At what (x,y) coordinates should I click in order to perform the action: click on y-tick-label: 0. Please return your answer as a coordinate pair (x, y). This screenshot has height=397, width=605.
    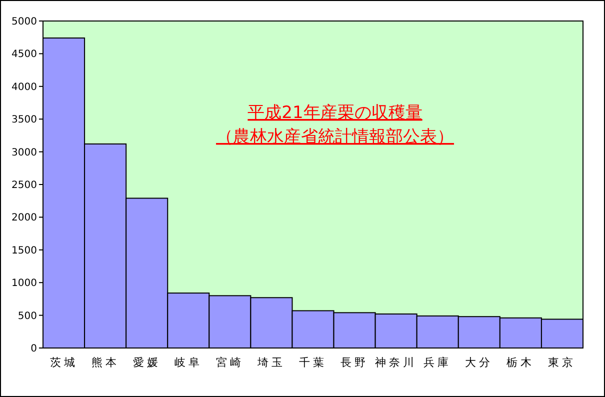
    Looking at the image, I should click on (33, 349).